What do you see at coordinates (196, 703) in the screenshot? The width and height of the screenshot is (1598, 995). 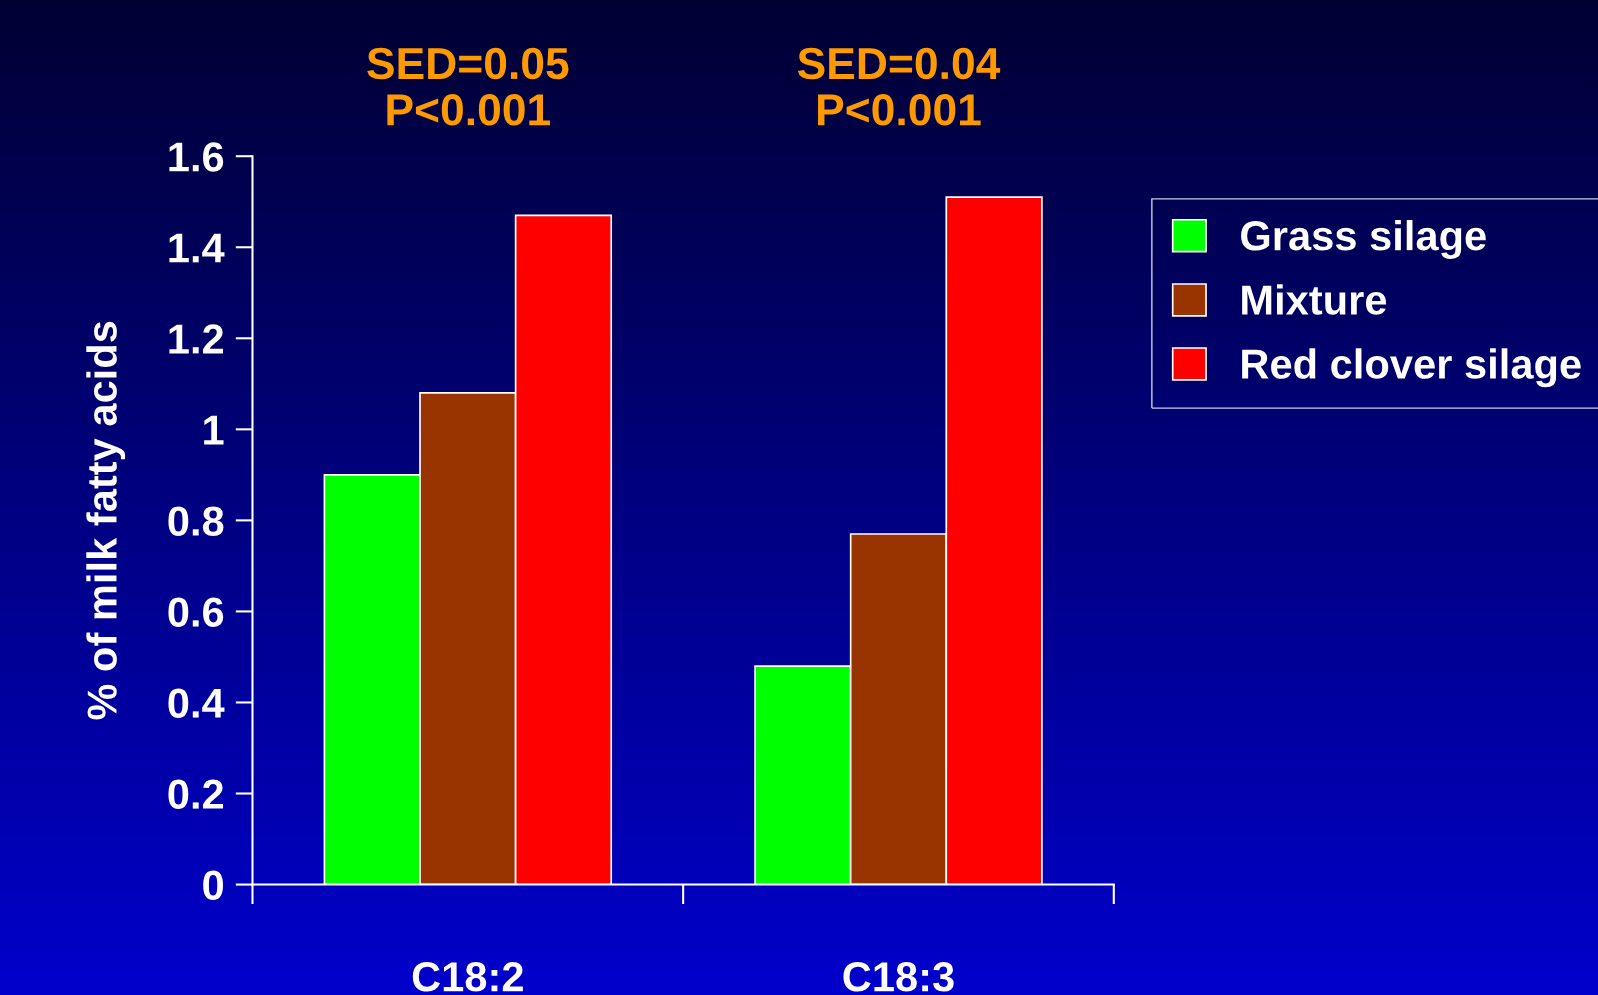 I see `y-tick-label: 0.4` at bounding box center [196, 703].